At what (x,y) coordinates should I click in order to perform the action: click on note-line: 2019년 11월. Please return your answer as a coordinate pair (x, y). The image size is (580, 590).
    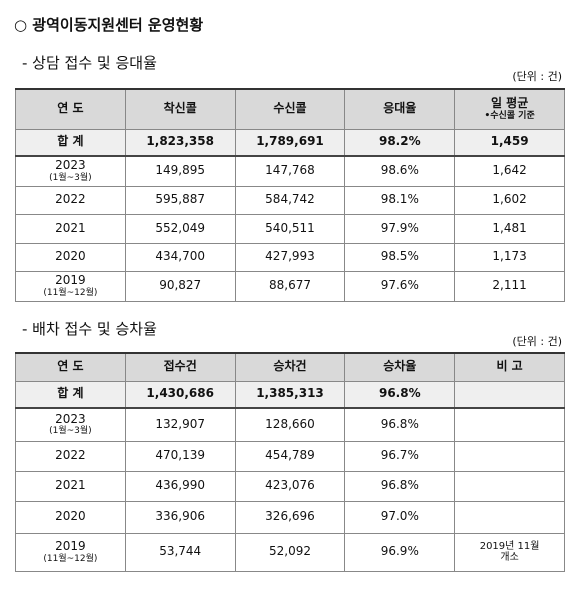
    Looking at the image, I should click on (509, 546).